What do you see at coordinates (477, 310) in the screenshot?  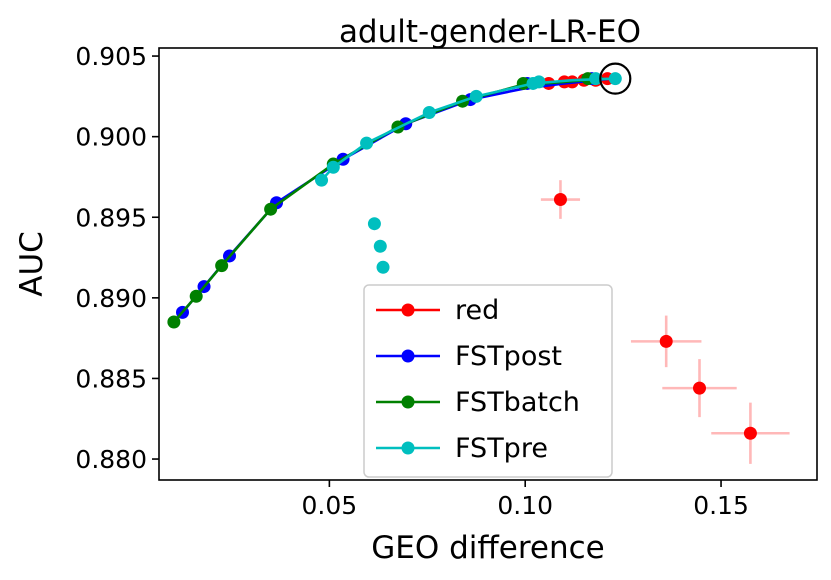 I see `legend-label: red` at bounding box center [477, 310].